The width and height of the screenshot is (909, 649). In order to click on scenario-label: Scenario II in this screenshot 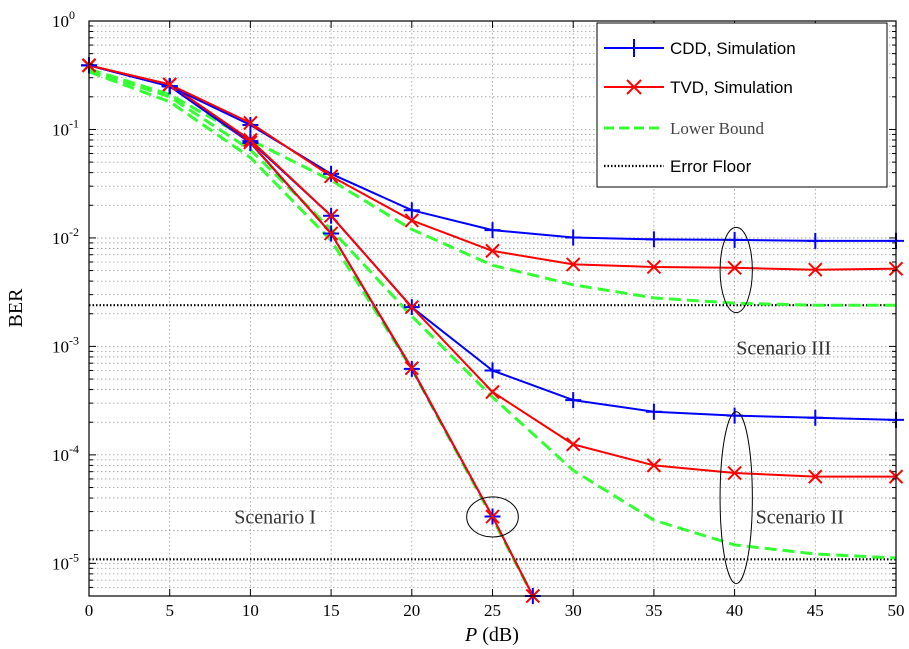, I will do `click(800, 518)`.